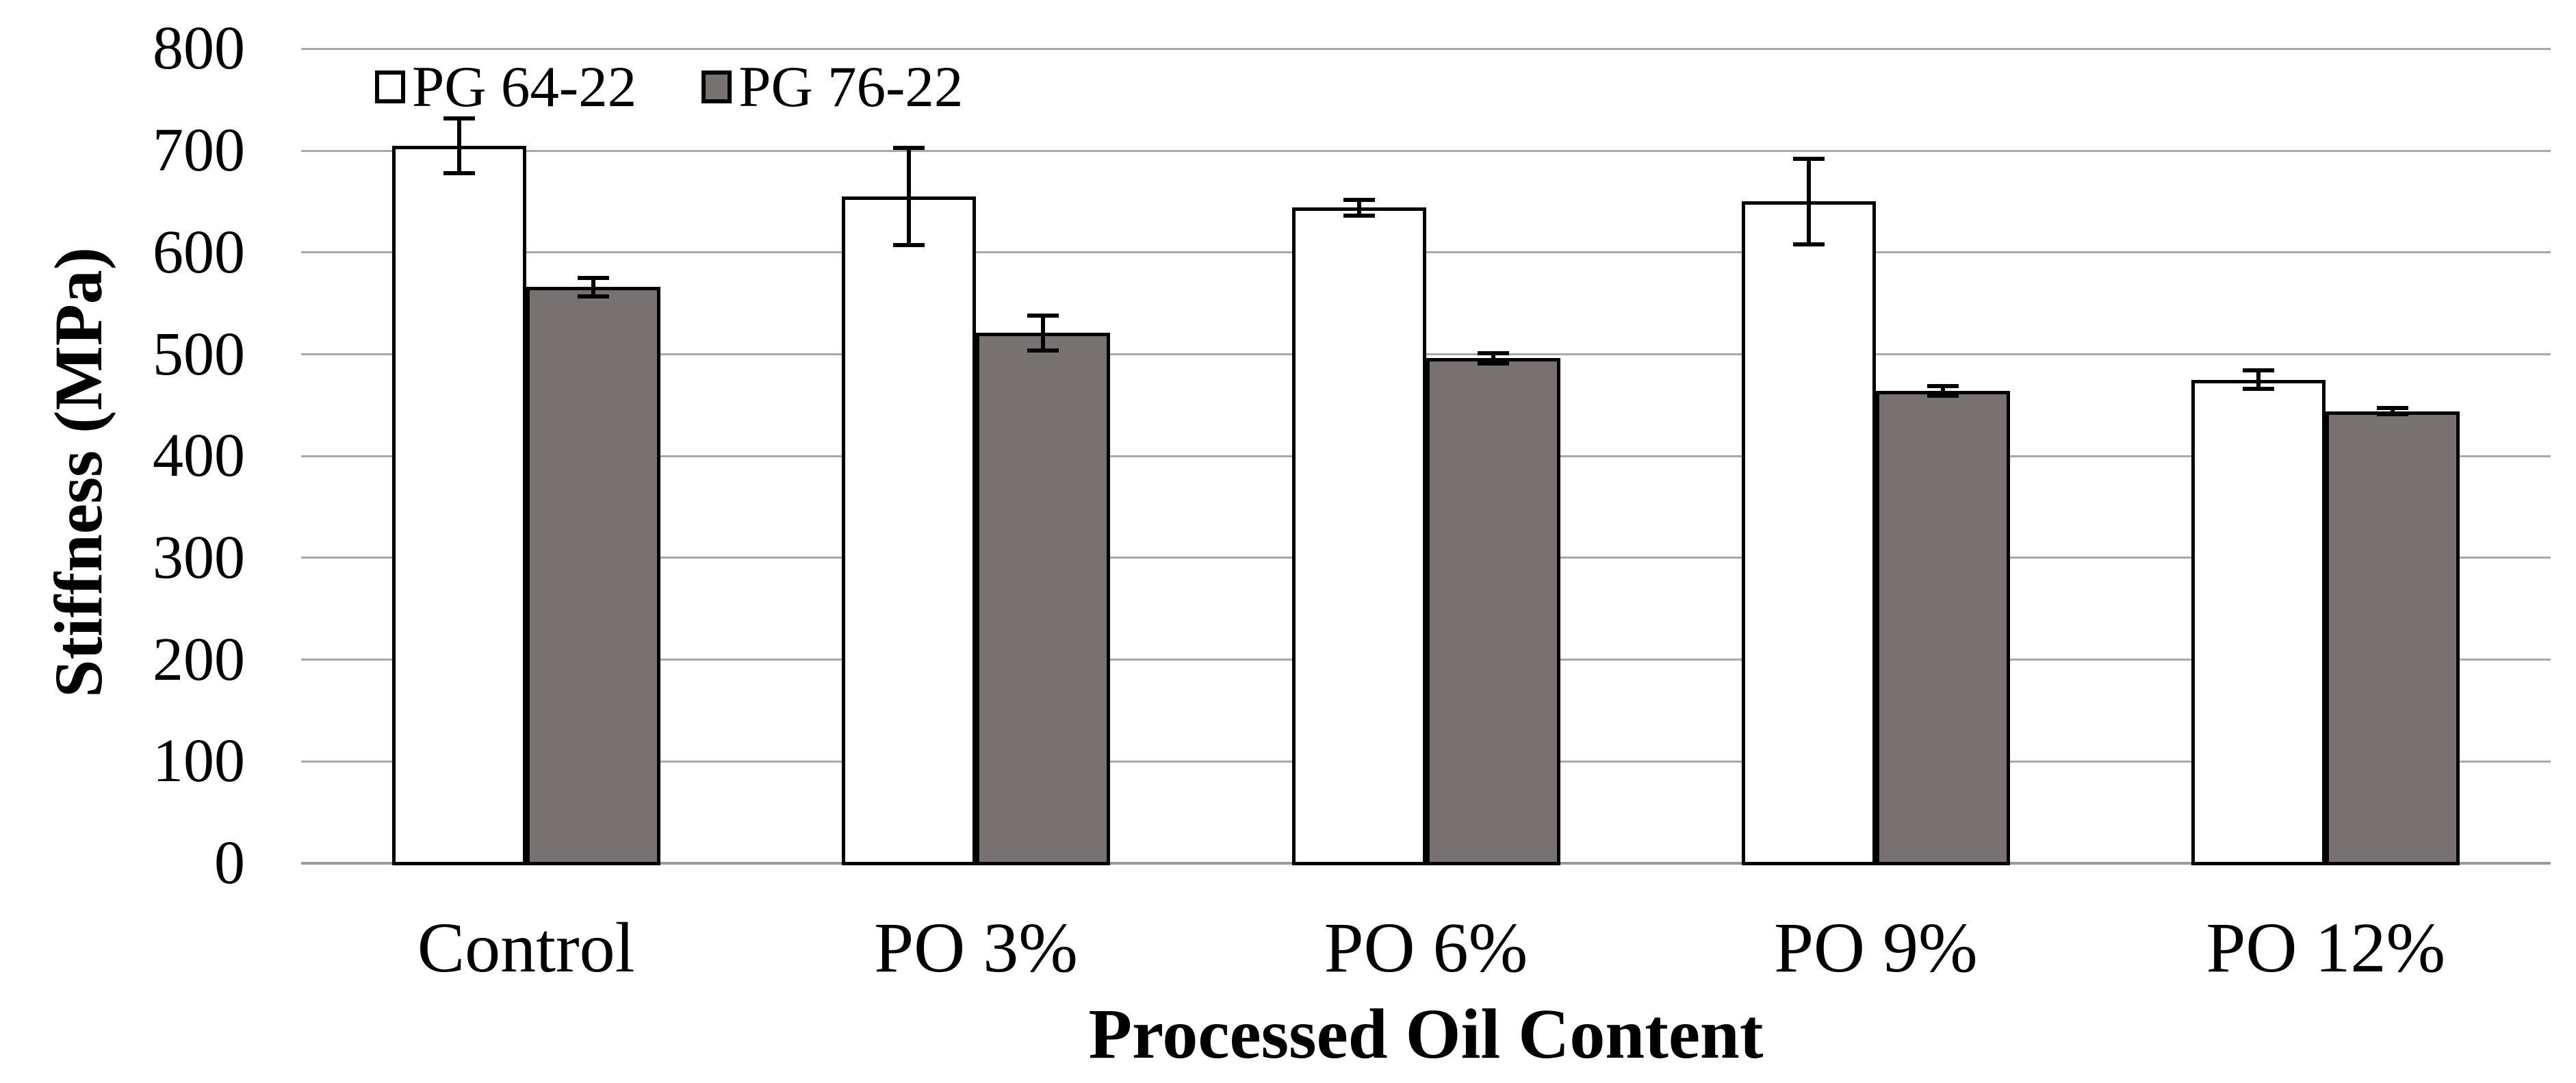 The width and height of the screenshot is (2576, 1083). Describe the element at coordinates (526, 947) in the screenshot. I see `x-category-label-control: Control` at that location.